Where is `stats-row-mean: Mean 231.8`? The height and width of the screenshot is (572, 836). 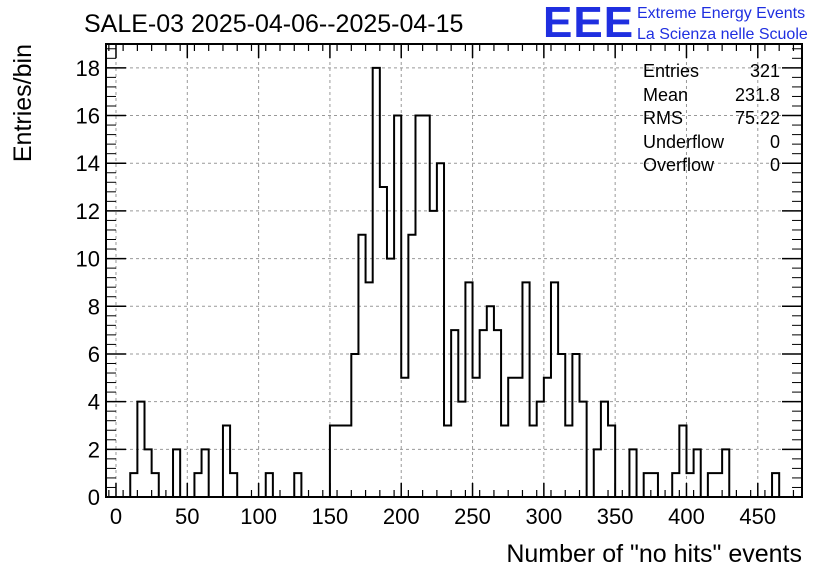
stats-row-mean: Mean 231.8 is located at coordinates (711, 96).